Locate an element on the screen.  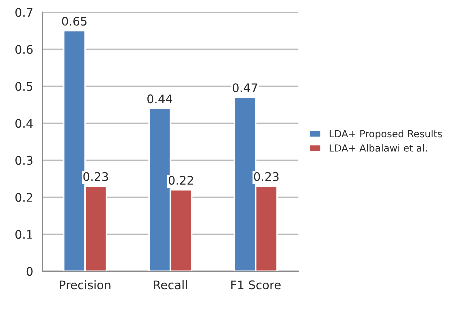
x-tick-label: F1 Score is located at coordinates (256, 285).